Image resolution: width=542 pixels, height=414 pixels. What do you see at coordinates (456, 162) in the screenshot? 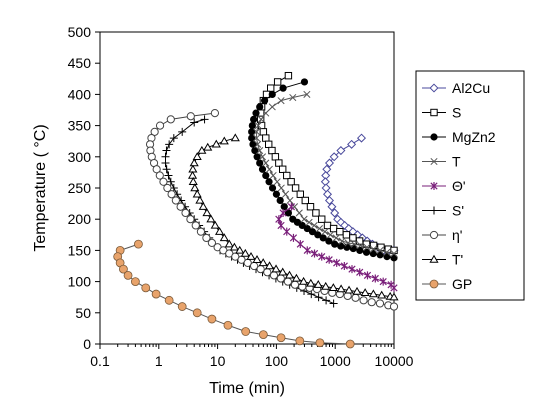
I see `legend-label: T` at bounding box center [456, 162].